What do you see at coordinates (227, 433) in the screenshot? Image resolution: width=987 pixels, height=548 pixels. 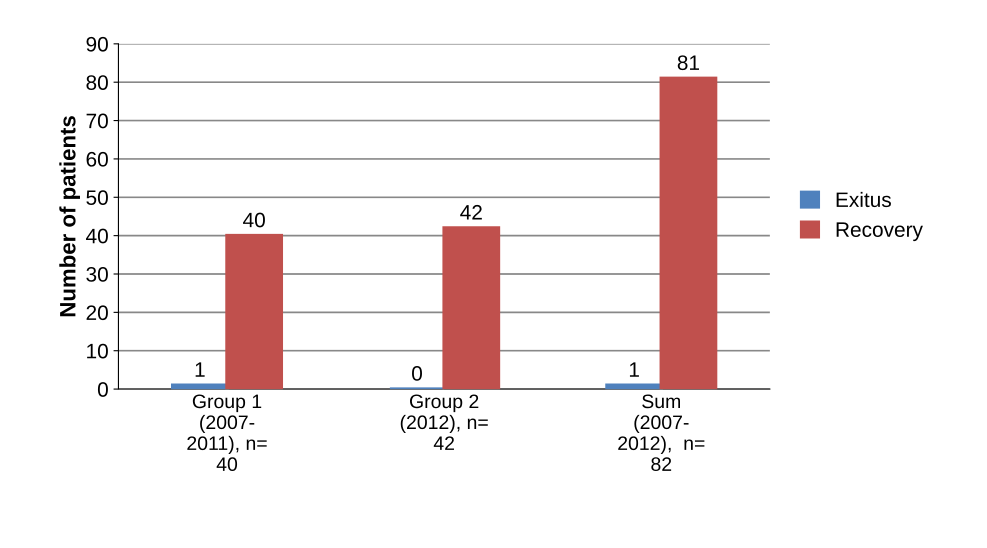 I see `x-tick-label: Group 1 (2007- 2011), n= 40` at bounding box center [227, 433].